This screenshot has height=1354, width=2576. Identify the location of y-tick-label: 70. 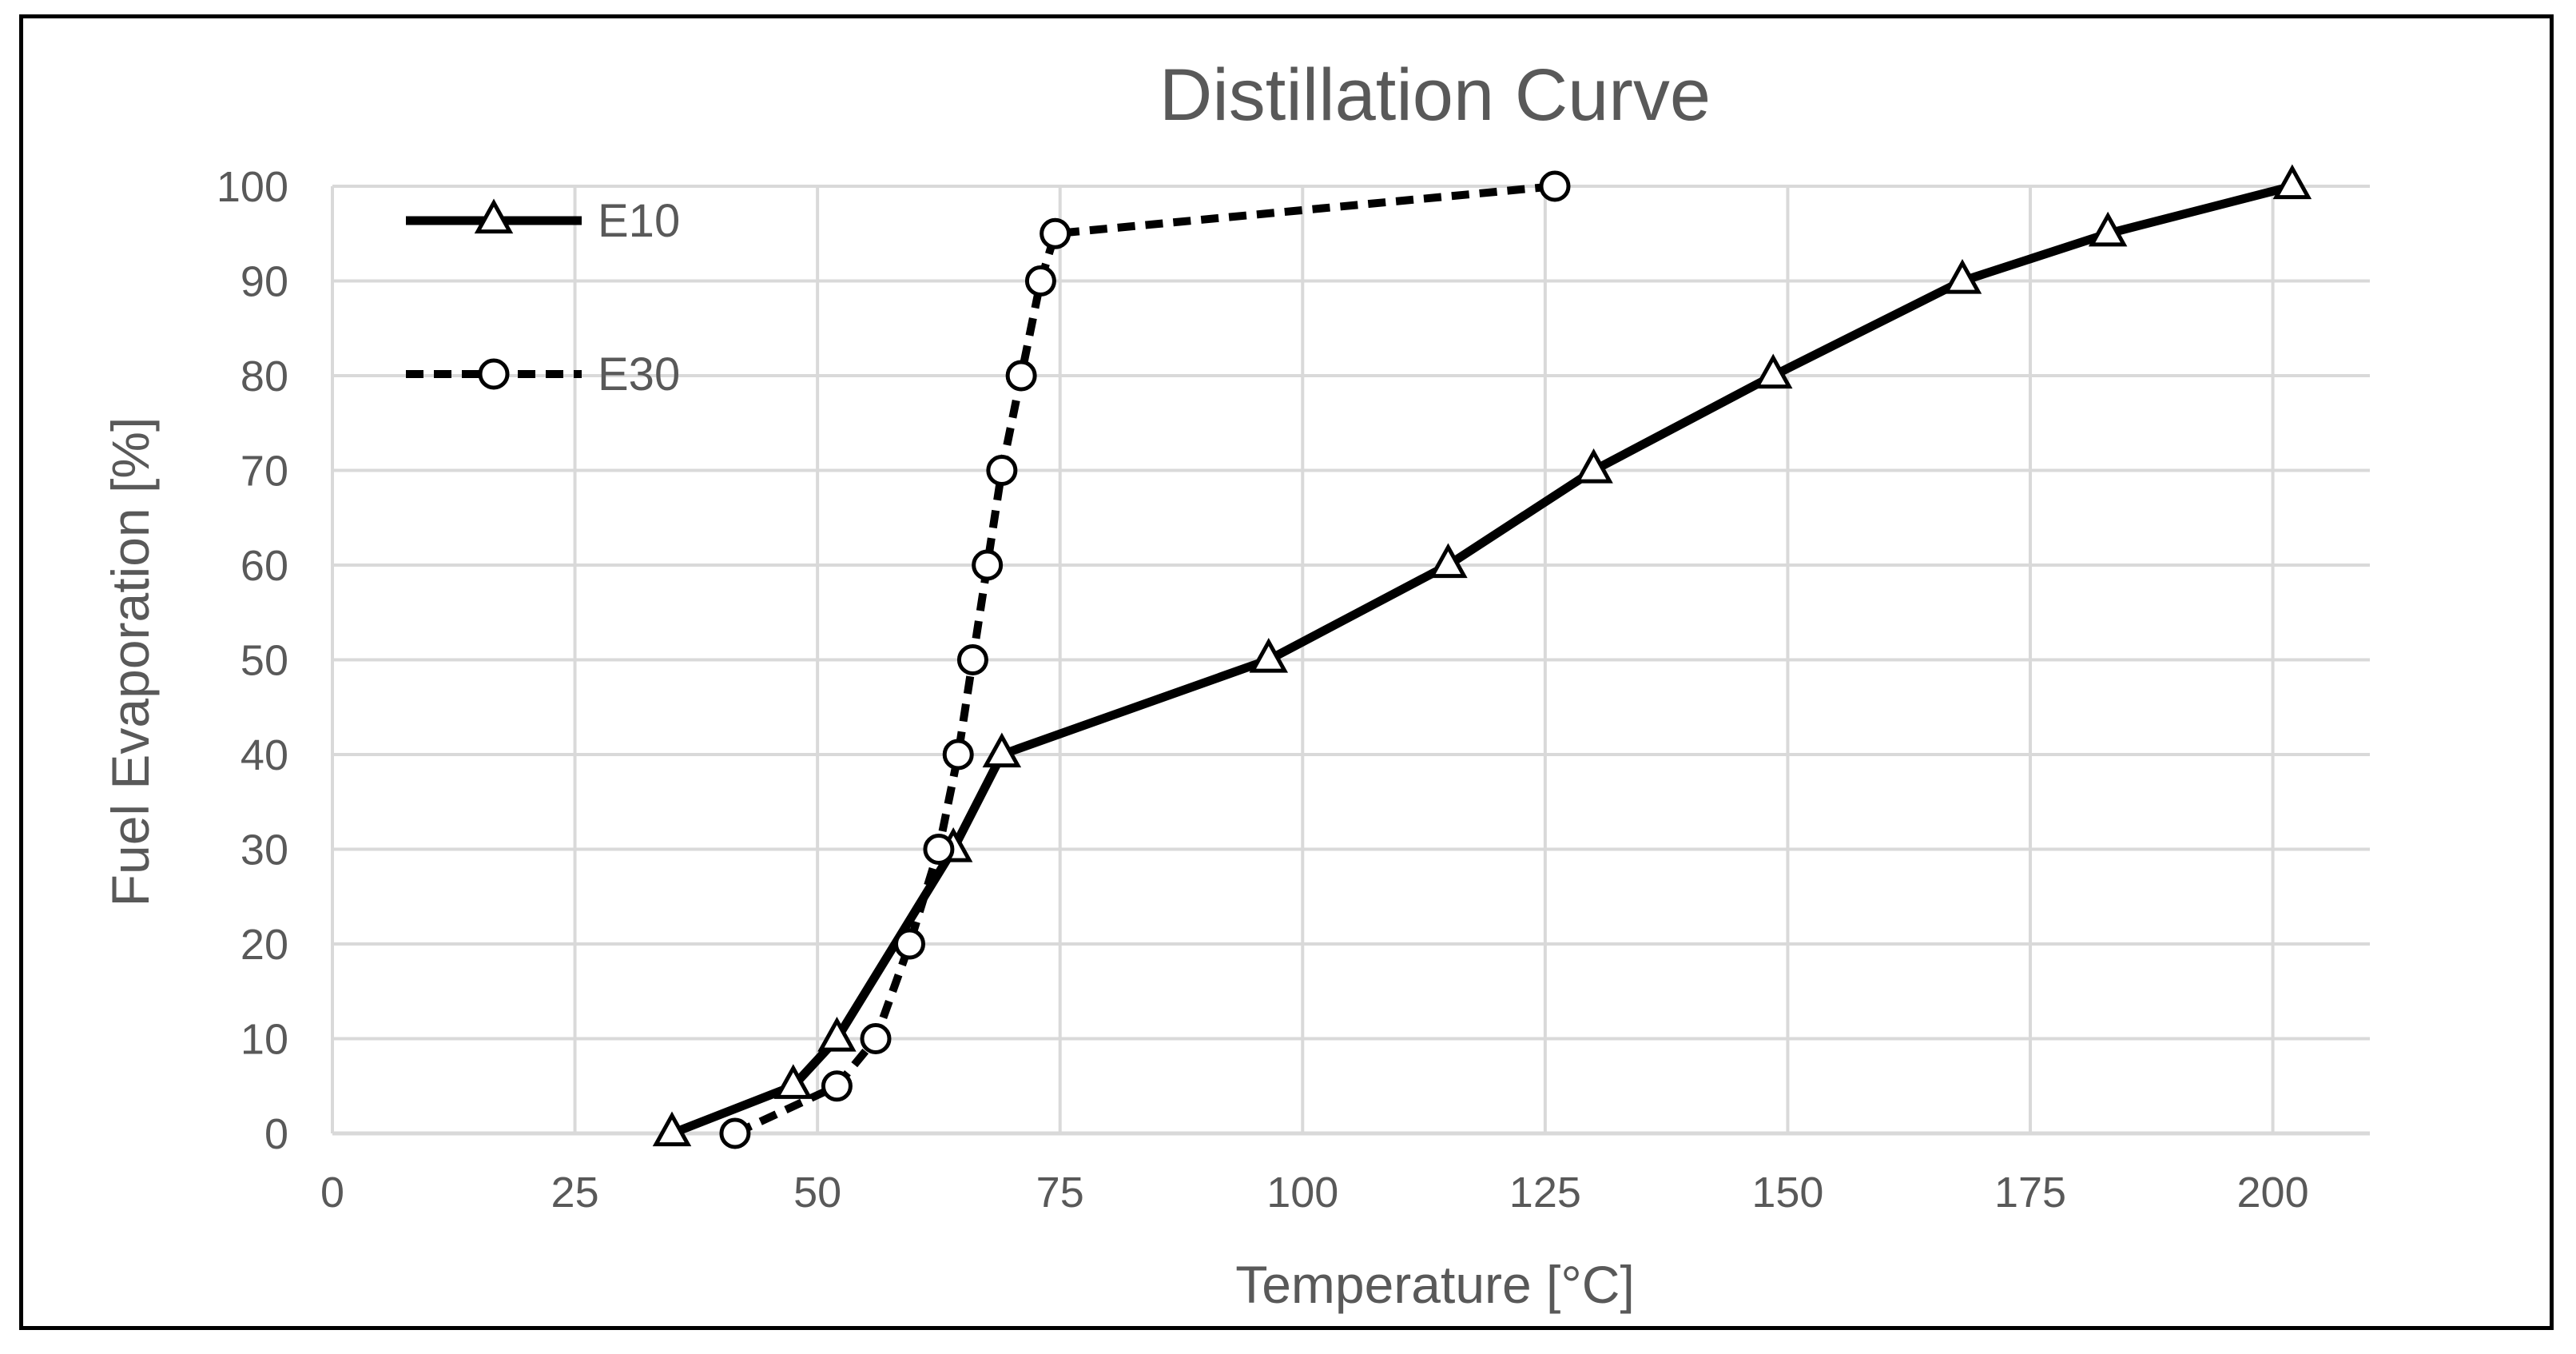
(264, 472).